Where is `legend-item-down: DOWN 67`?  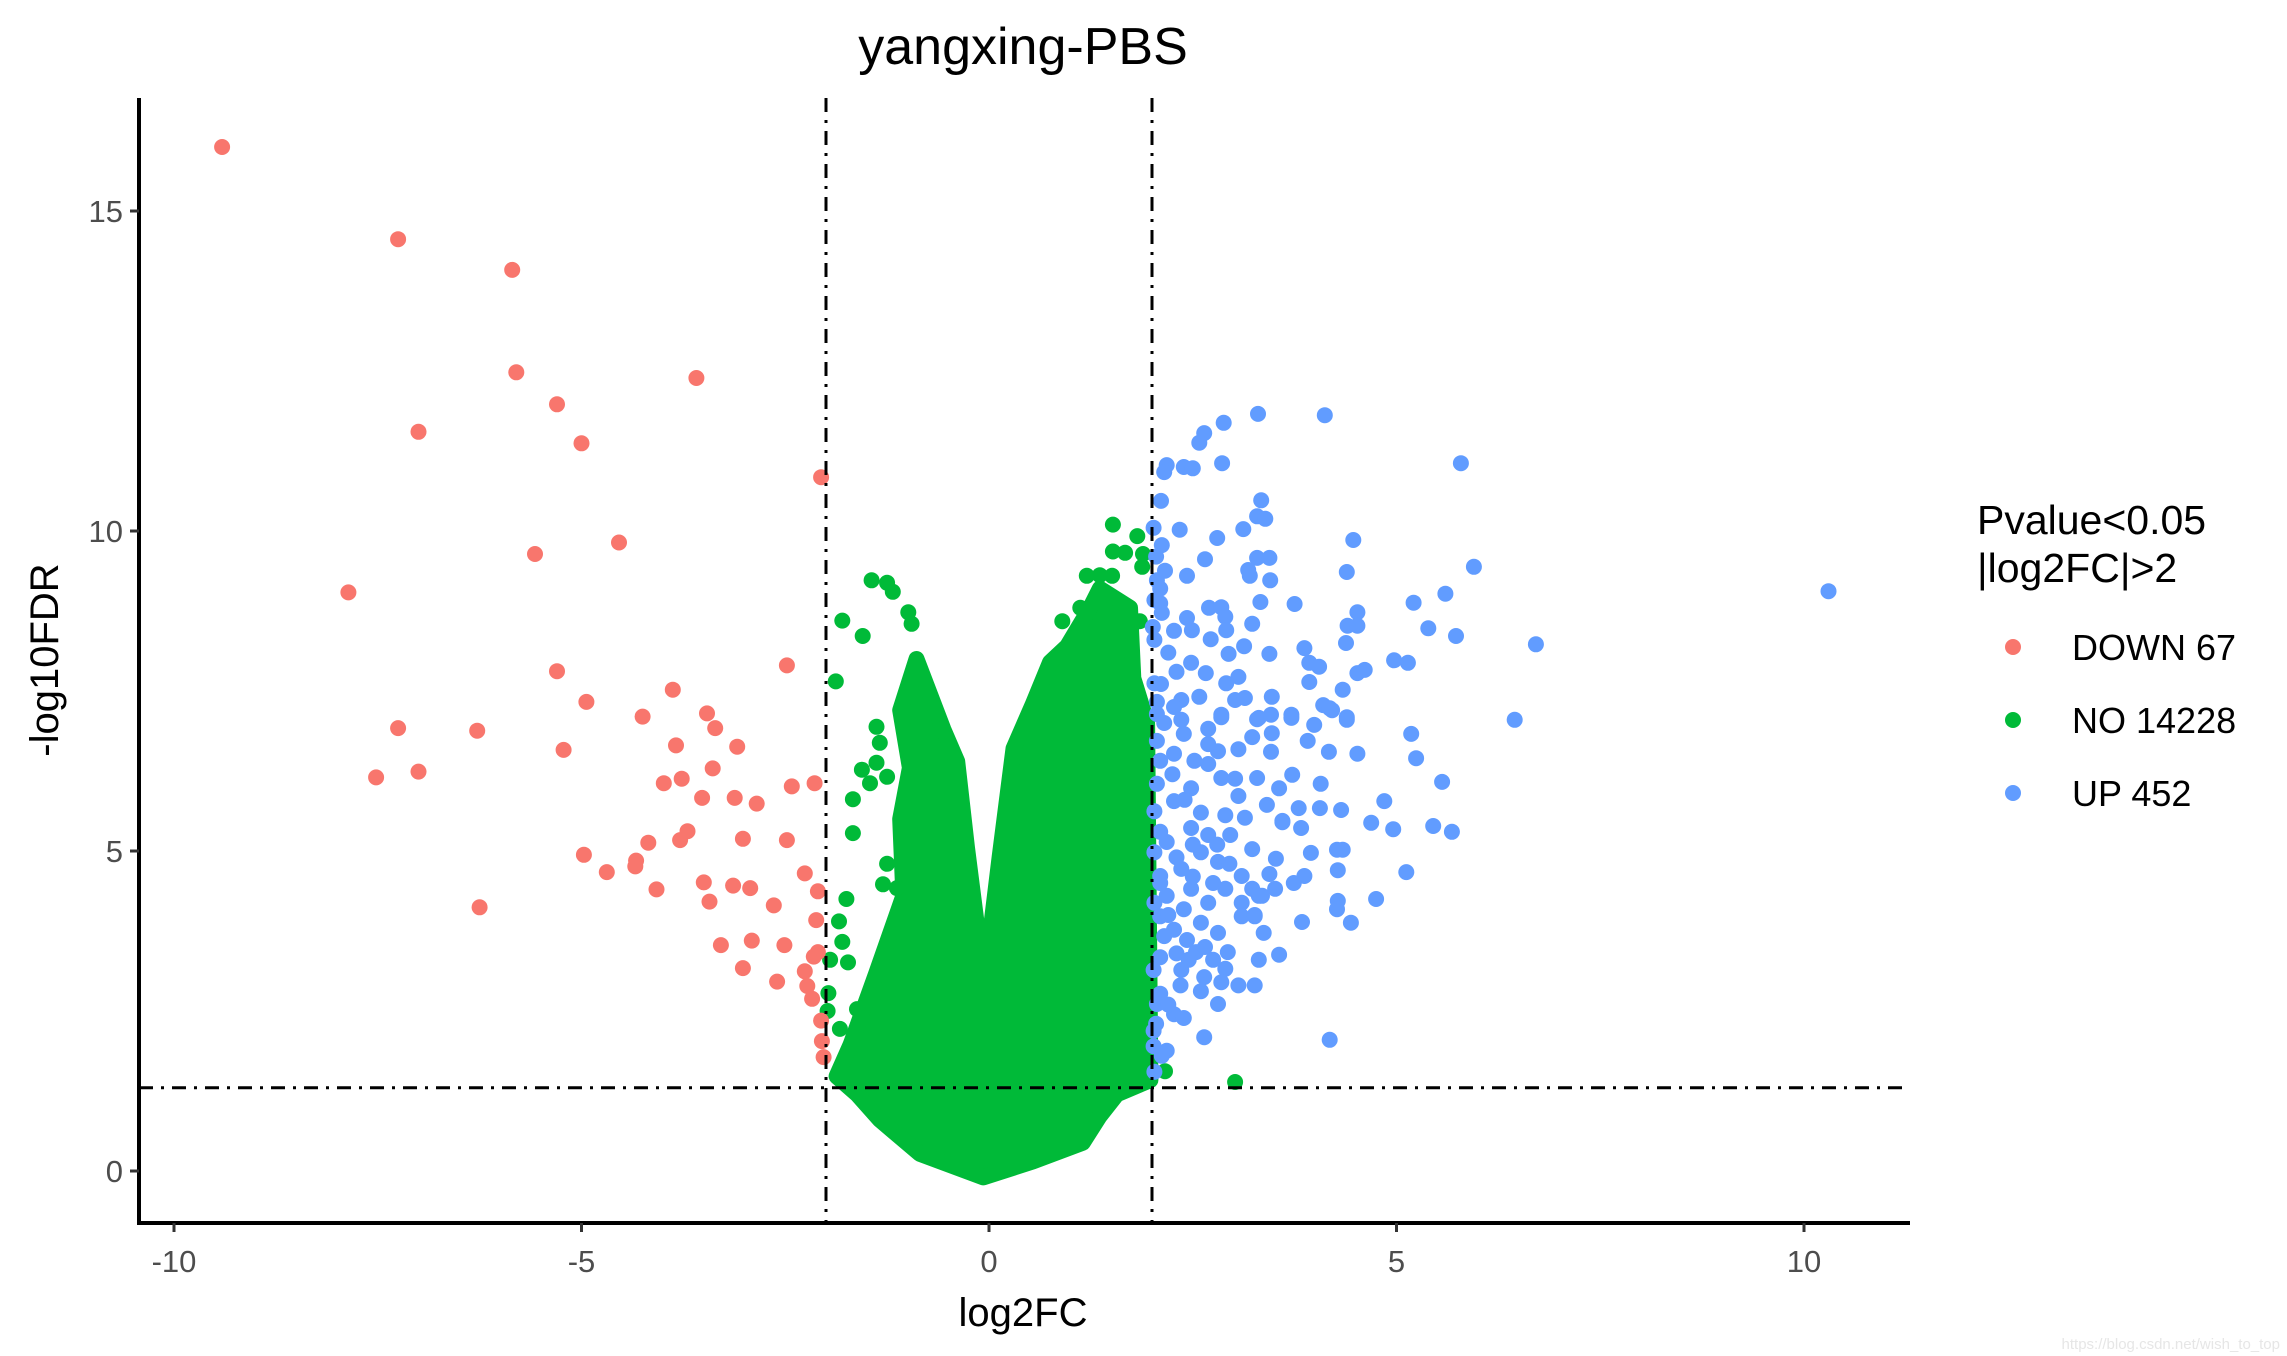
legend-item-down: DOWN 67 is located at coordinates (2120, 647).